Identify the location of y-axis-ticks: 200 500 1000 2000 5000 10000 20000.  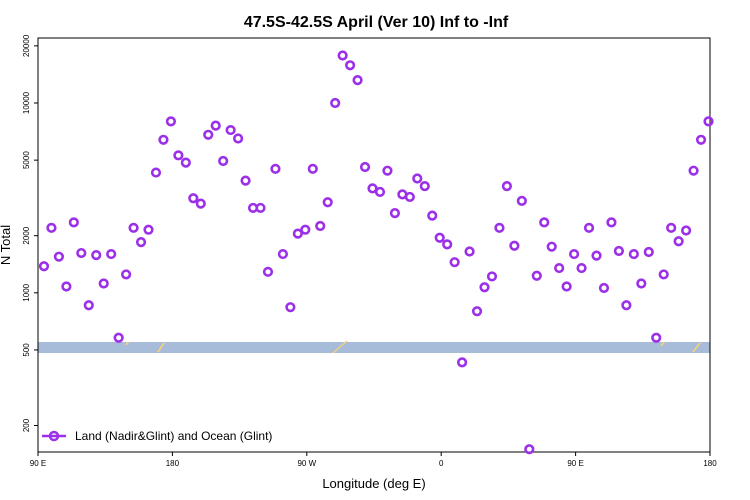
(30, 233).